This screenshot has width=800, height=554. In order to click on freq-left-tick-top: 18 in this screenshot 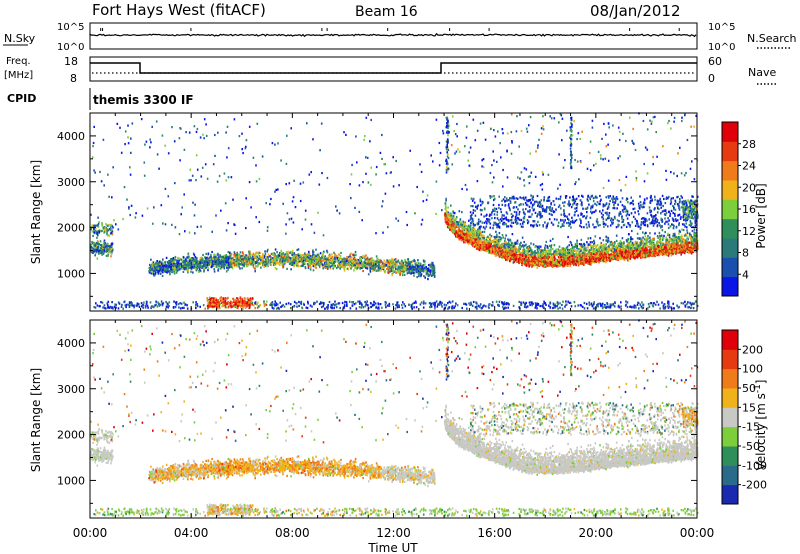, I will do `click(71, 61)`.